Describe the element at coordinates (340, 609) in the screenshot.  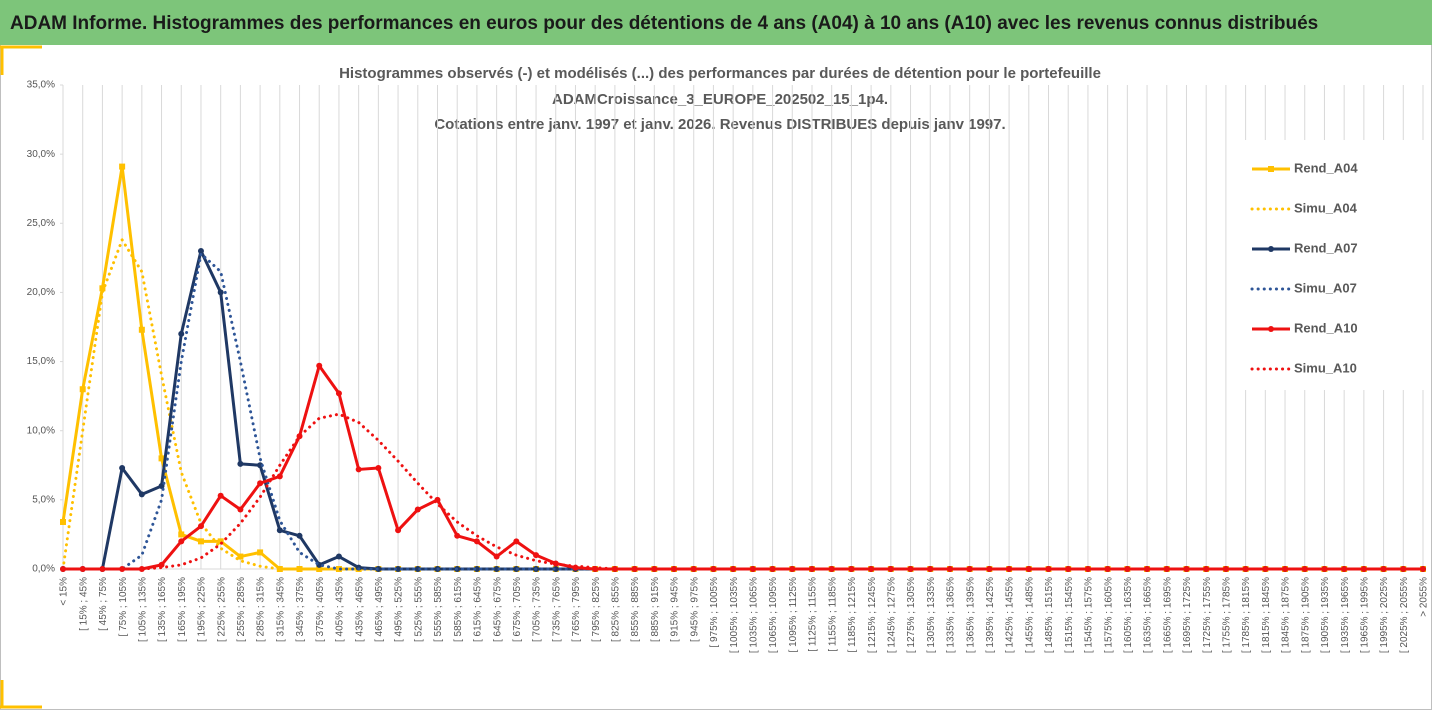
I see `x-tick-label: [ 405% ; 435%` at that location.